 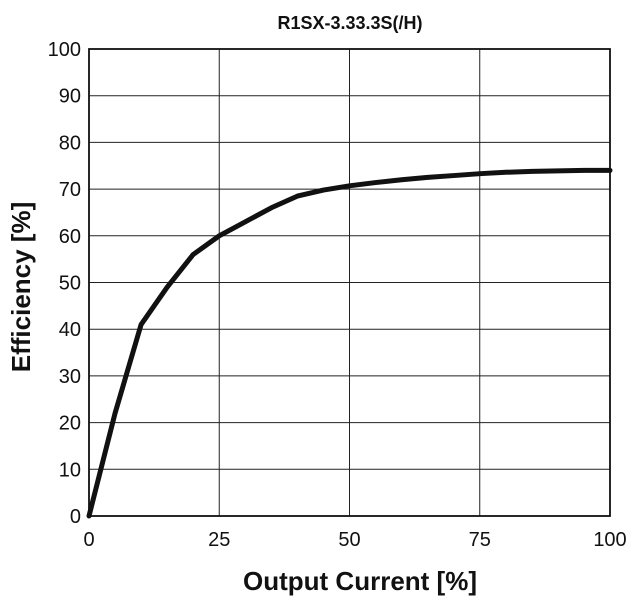 What do you see at coordinates (70, 377) in the screenshot?
I see `y-tick-label: 30` at bounding box center [70, 377].